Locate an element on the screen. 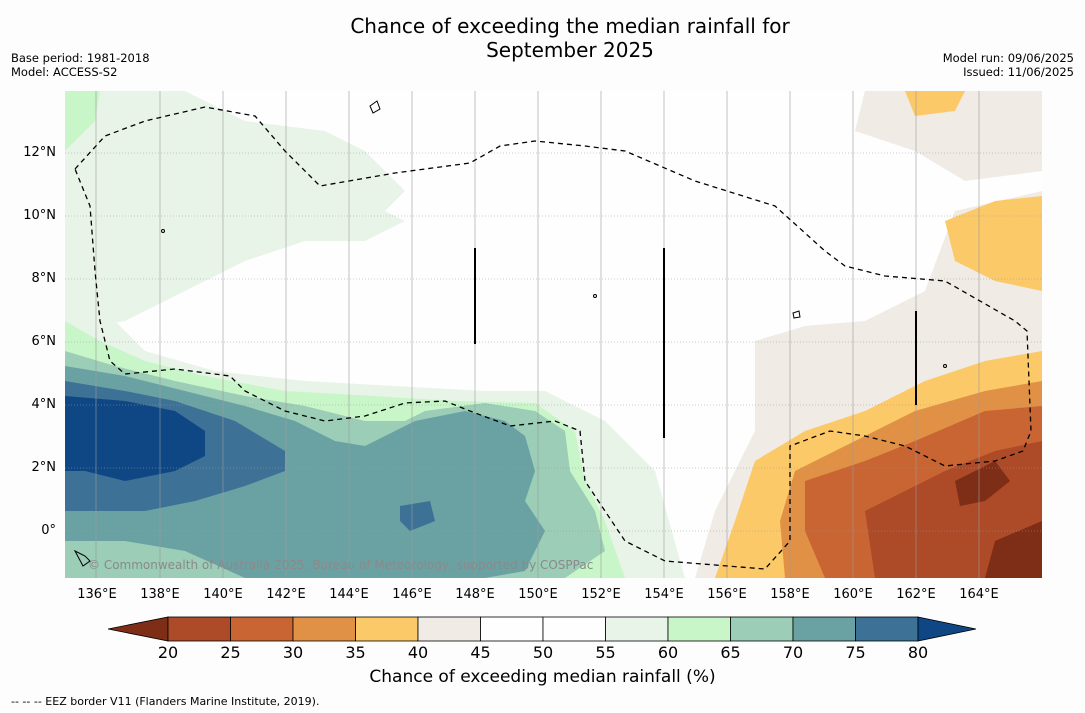  region-80-85-west is located at coordinates (135, 438).